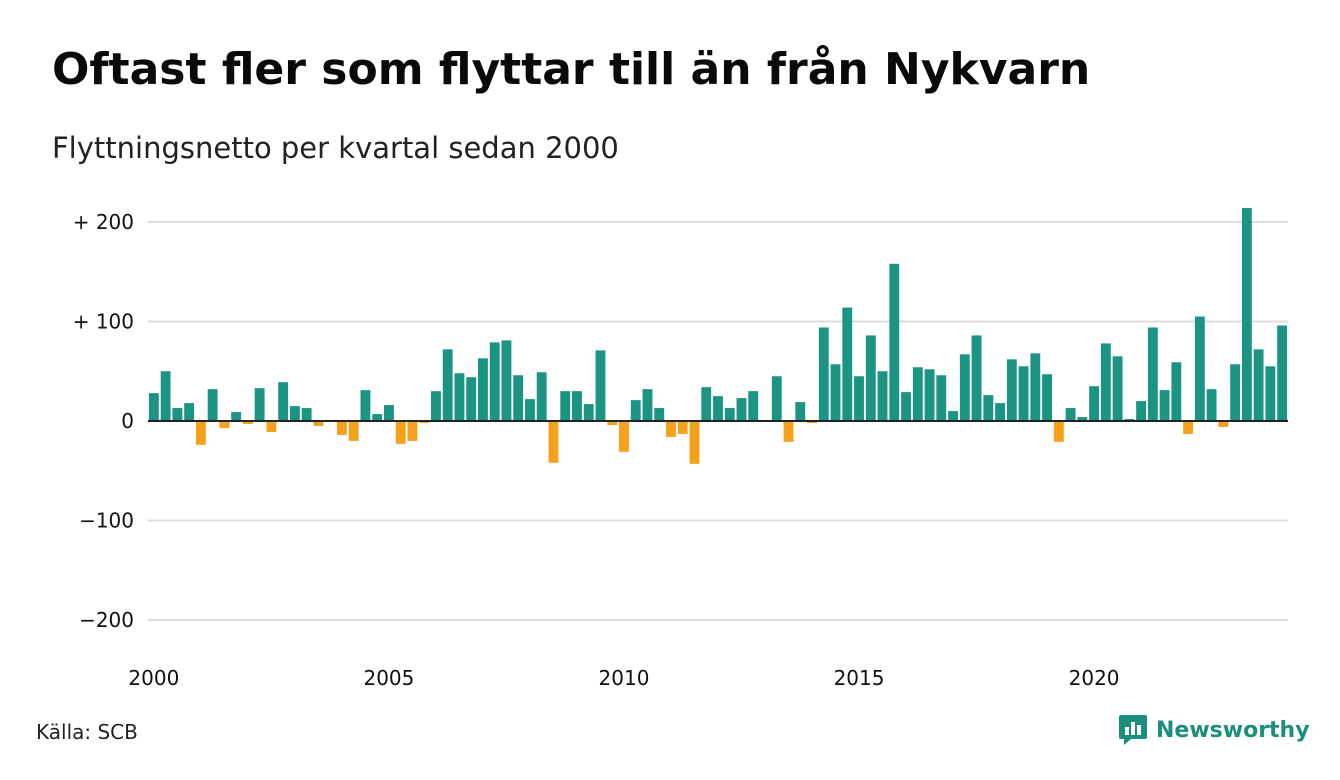  I want to click on bar-2011-q3, so click(694, 442).